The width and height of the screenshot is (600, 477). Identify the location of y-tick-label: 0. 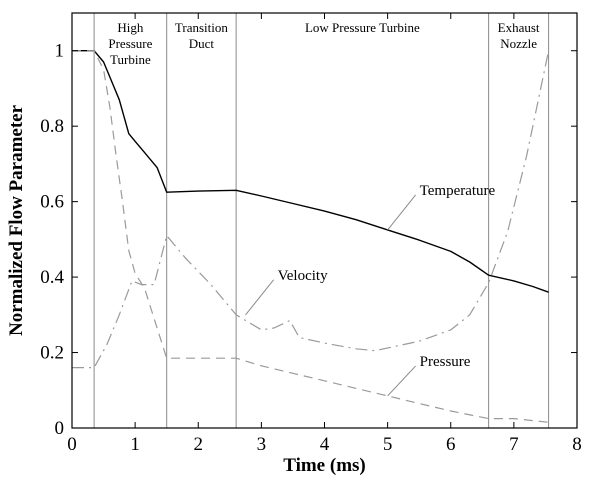
(60, 428).